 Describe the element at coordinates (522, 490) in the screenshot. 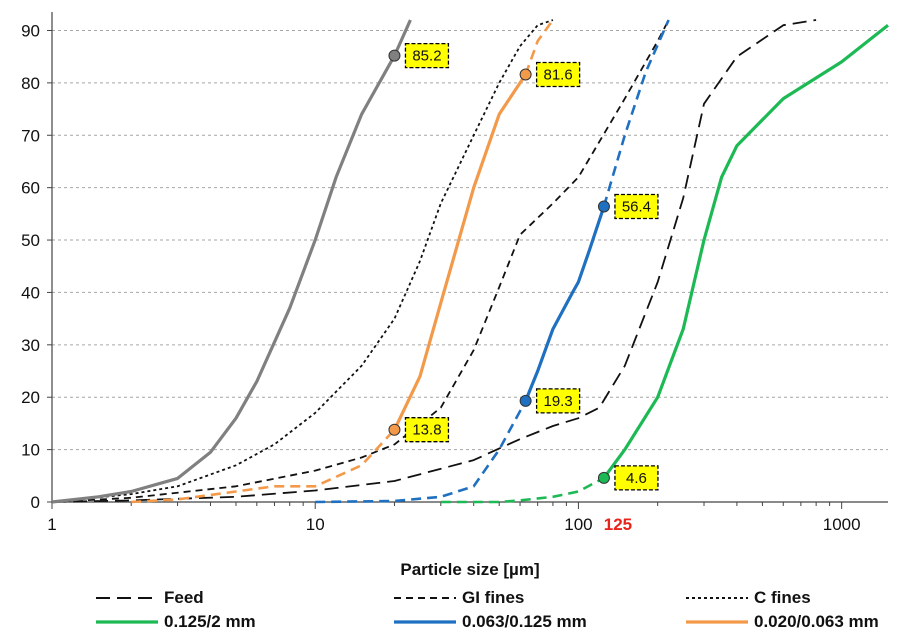

I see `series-3-dashed-lower` at that location.